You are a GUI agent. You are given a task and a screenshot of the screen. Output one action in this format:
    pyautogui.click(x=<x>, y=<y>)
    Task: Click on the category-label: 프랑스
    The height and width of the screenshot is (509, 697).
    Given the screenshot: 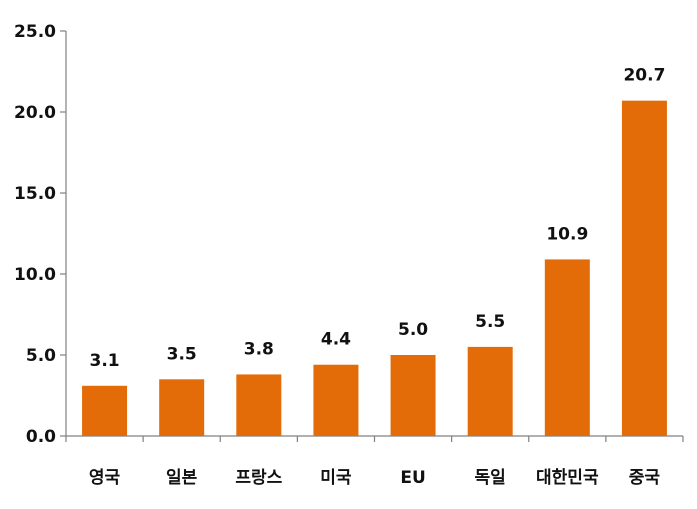 What is the action you would take?
    pyautogui.click(x=258, y=478)
    